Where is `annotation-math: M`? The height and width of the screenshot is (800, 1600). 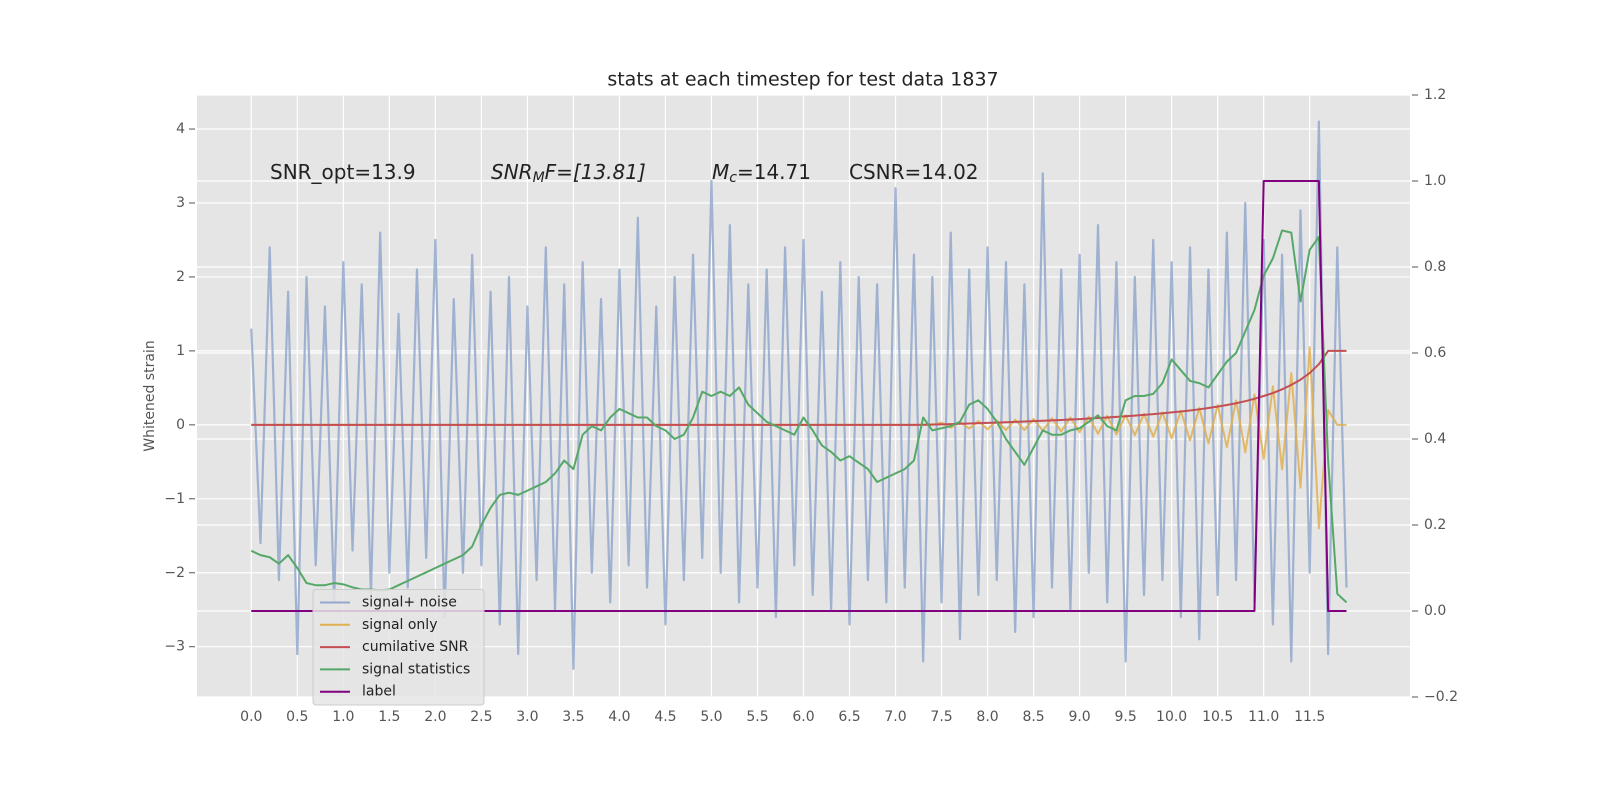
annotation-math: M is located at coordinates (720, 172).